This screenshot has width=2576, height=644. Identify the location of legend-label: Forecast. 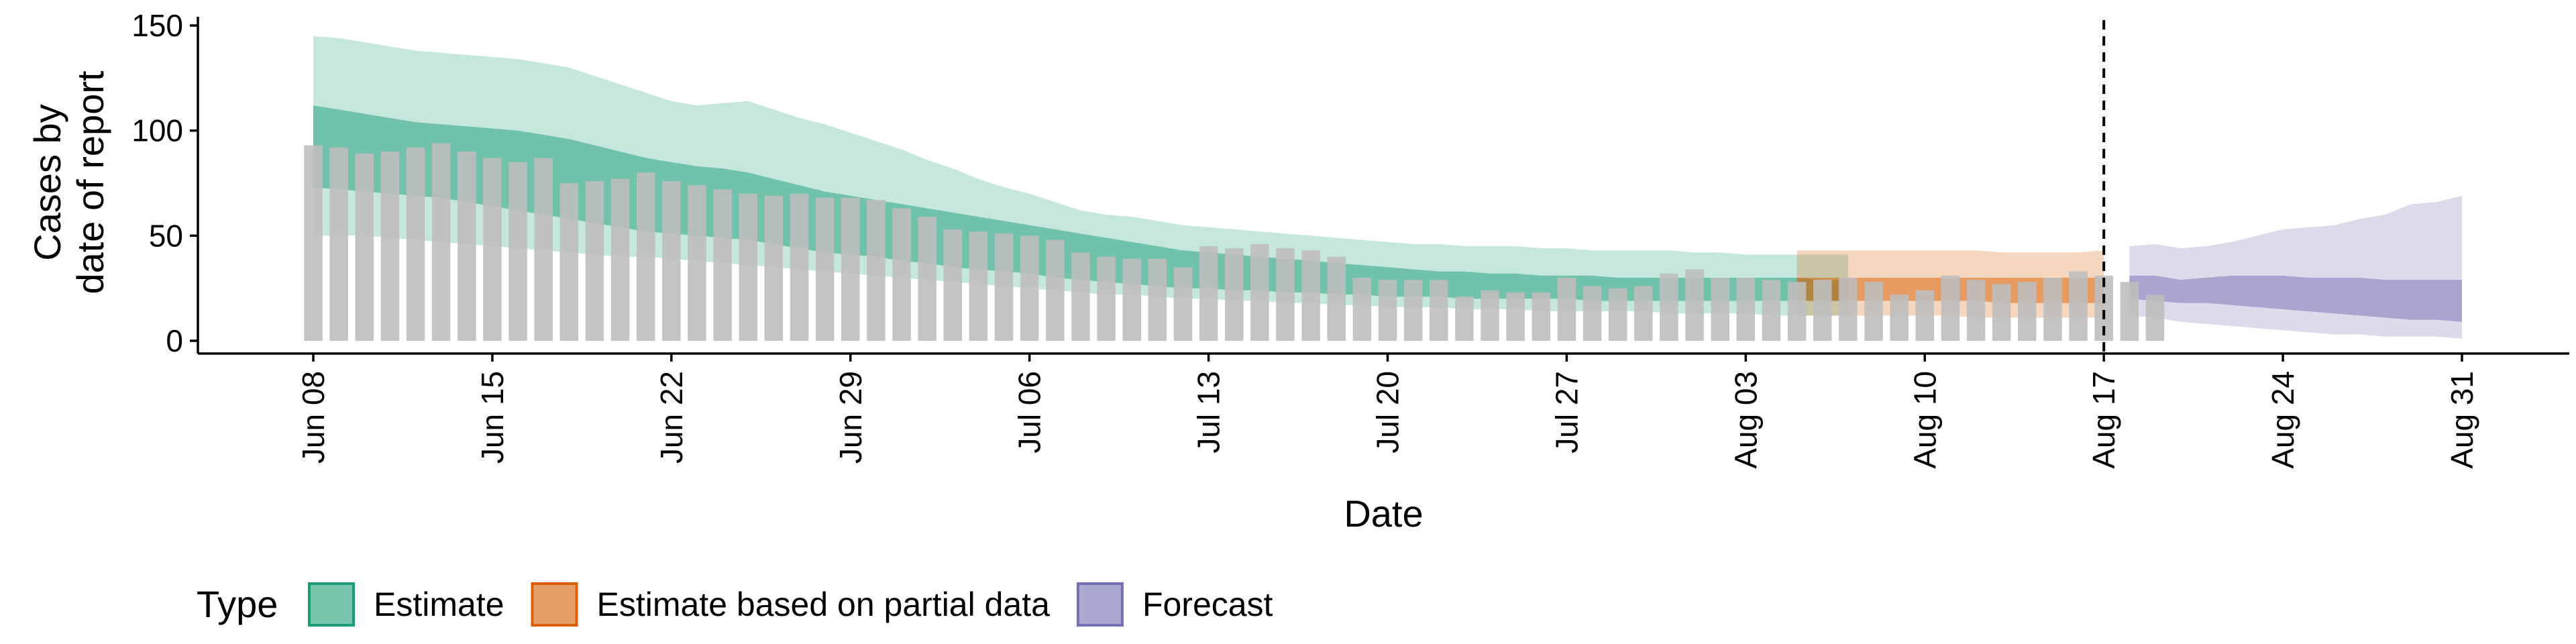
(1207, 604).